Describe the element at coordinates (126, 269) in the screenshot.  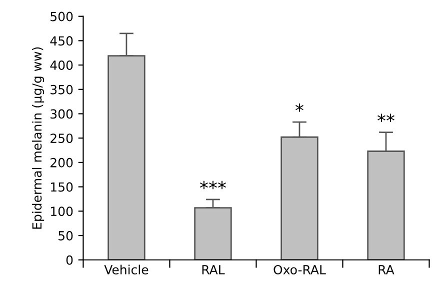
I see `x-tick-label: Vehicle` at that location.